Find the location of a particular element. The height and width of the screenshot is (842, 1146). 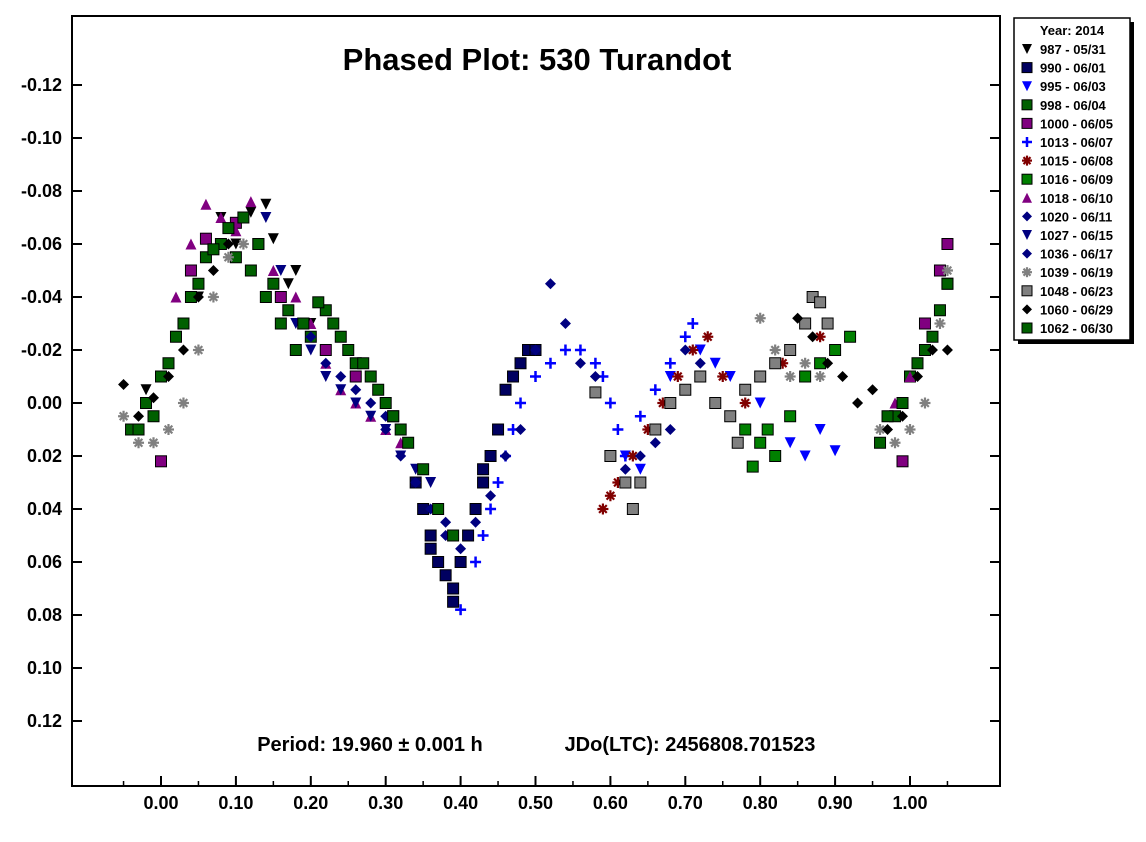

legend-item-label: 1039 - 06/19 is located at coordinates (1076, 272).